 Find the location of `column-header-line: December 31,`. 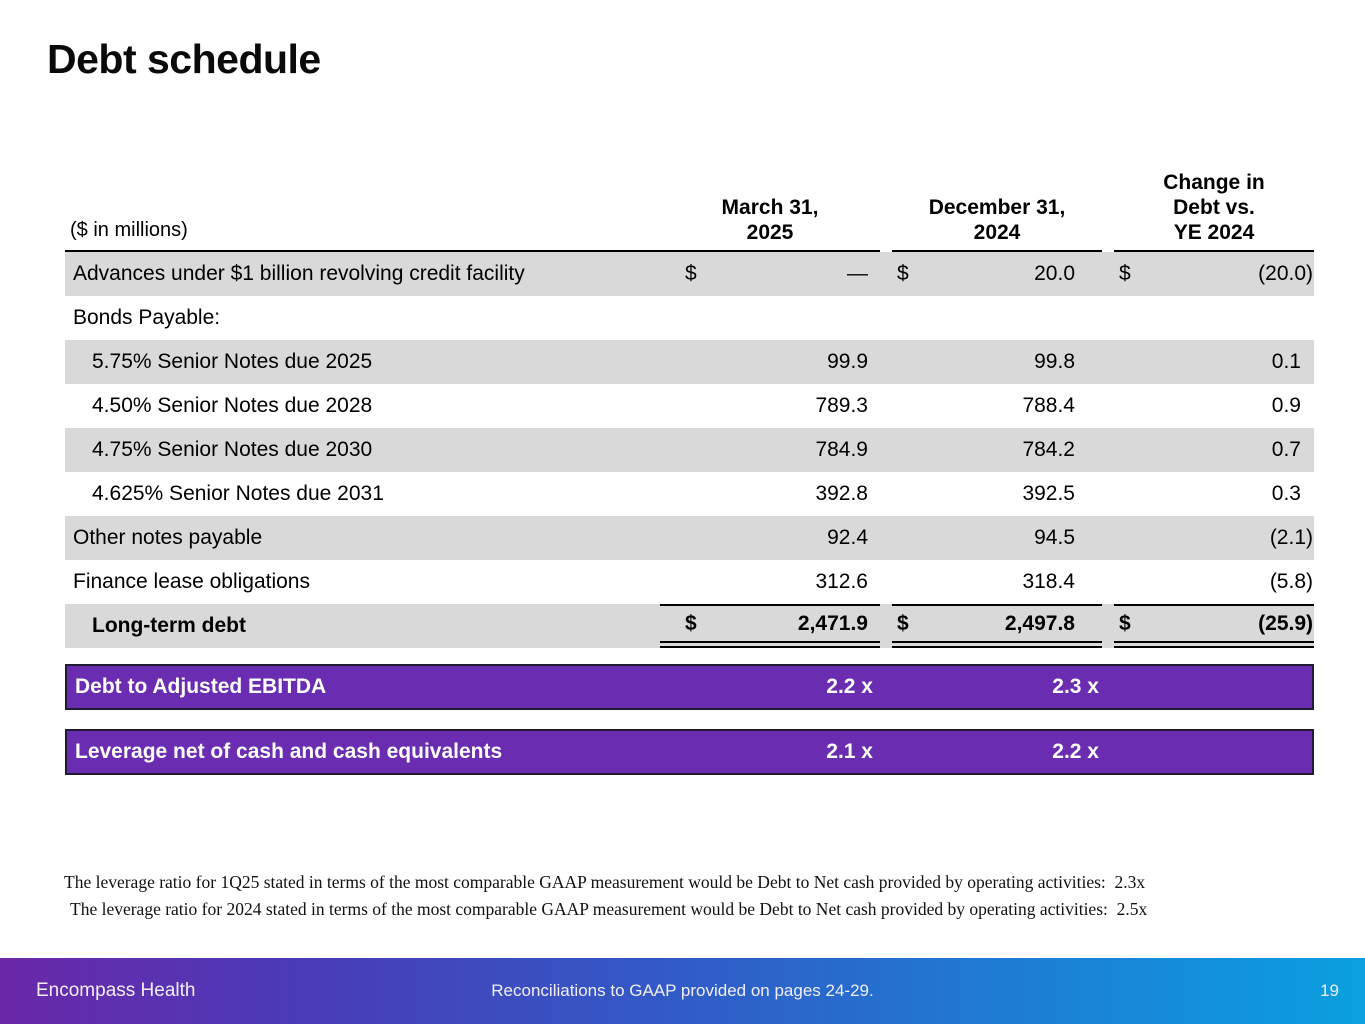

column-header-line: December 31, is located at coordinates (997, 207).